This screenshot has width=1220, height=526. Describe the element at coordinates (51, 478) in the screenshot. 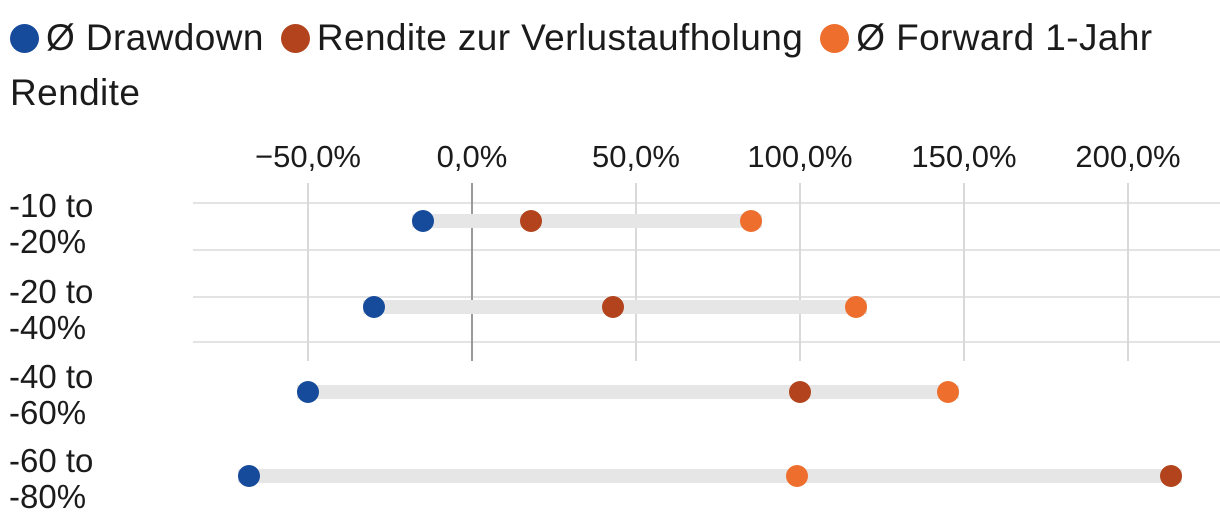

I see `category-label: -60 to -80%` at that location.